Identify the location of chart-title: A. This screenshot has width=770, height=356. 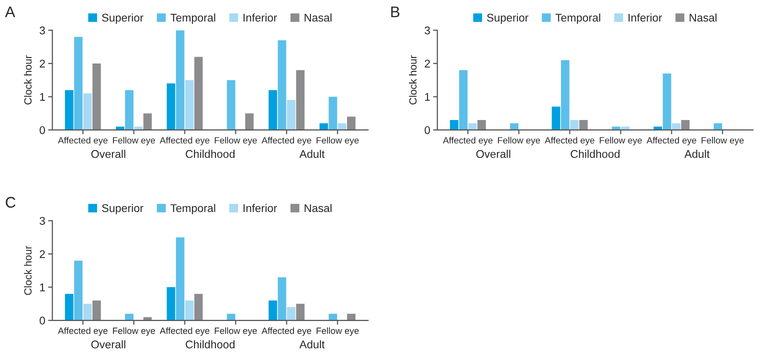
(10, 12).